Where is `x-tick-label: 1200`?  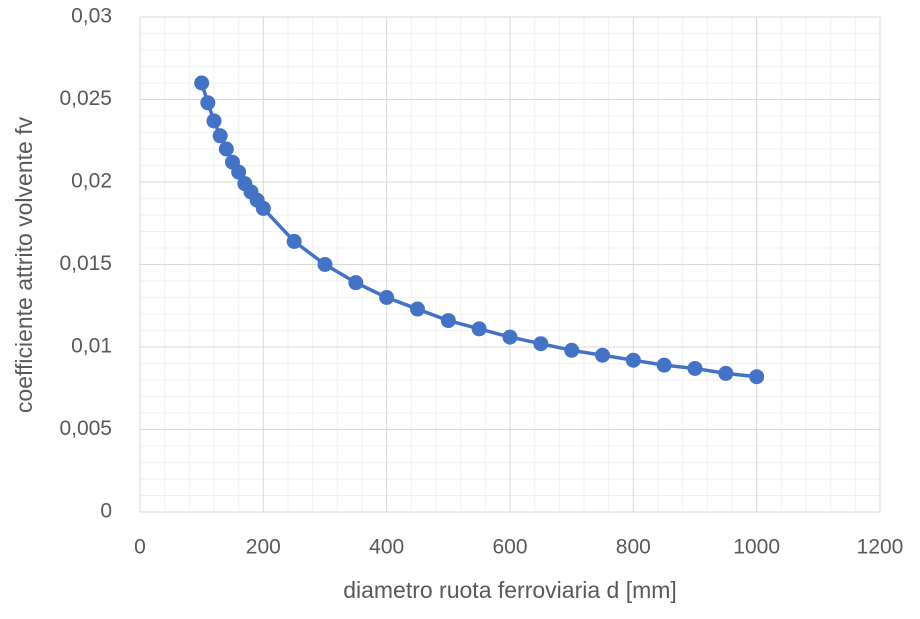
x-tick-label: 1200 is located at coordinates (880, 547).